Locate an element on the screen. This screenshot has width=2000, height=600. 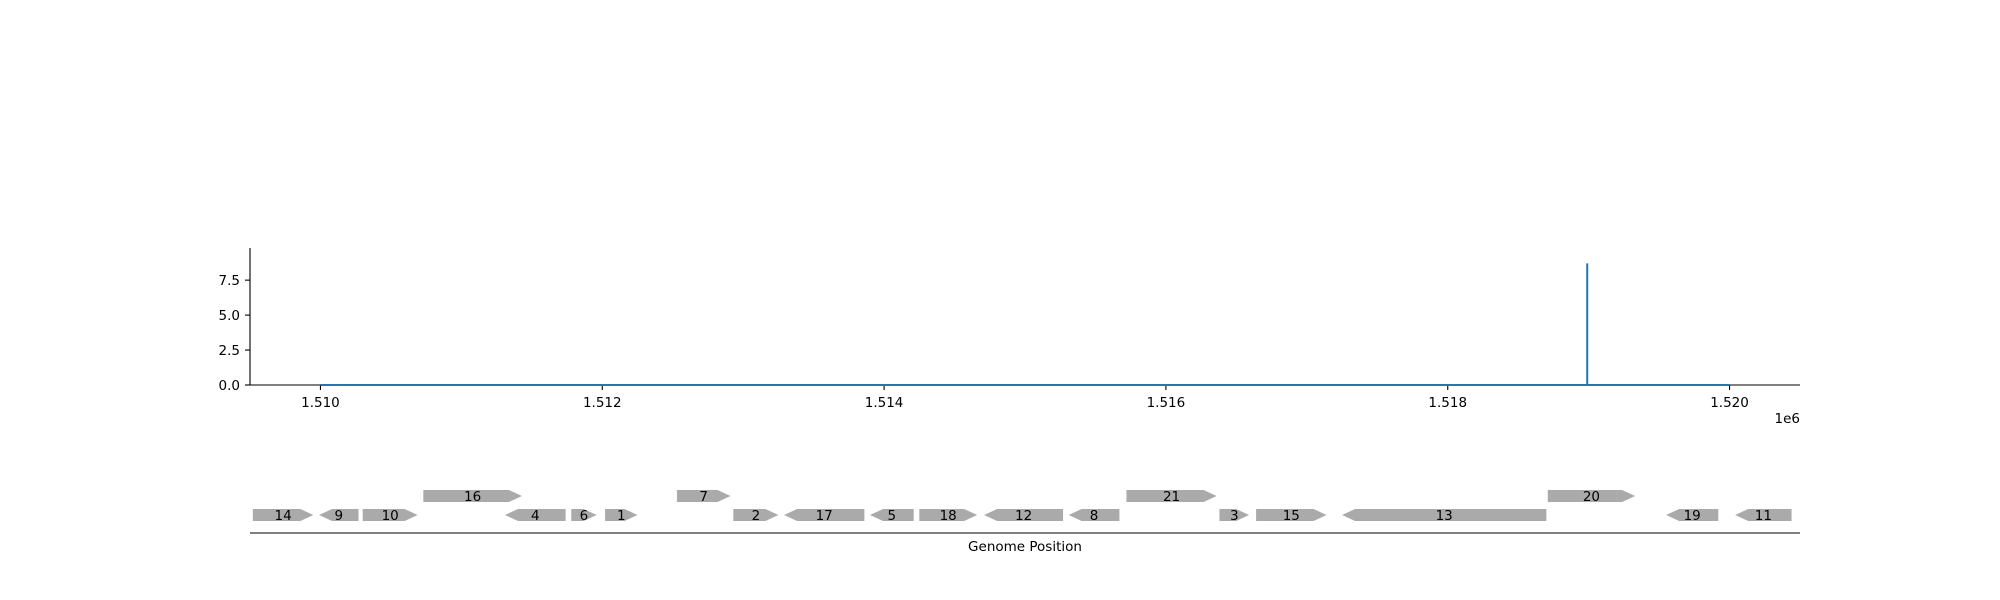
gene-arrow: 19 is located at coordinates (1692, 516).